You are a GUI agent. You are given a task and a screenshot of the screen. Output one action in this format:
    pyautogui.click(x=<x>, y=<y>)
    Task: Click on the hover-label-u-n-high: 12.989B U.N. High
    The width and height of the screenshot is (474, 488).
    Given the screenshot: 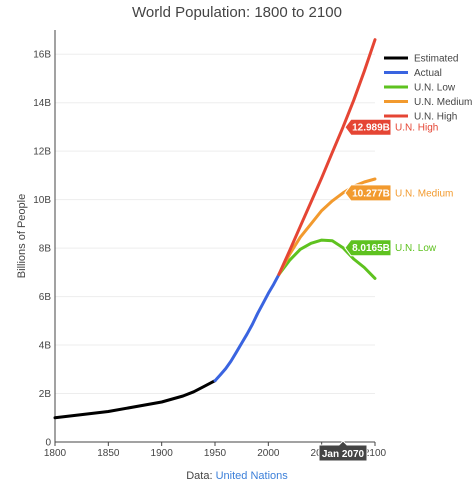 What is the action you would take?
    pyautogui.click(x=391, y=127)
    